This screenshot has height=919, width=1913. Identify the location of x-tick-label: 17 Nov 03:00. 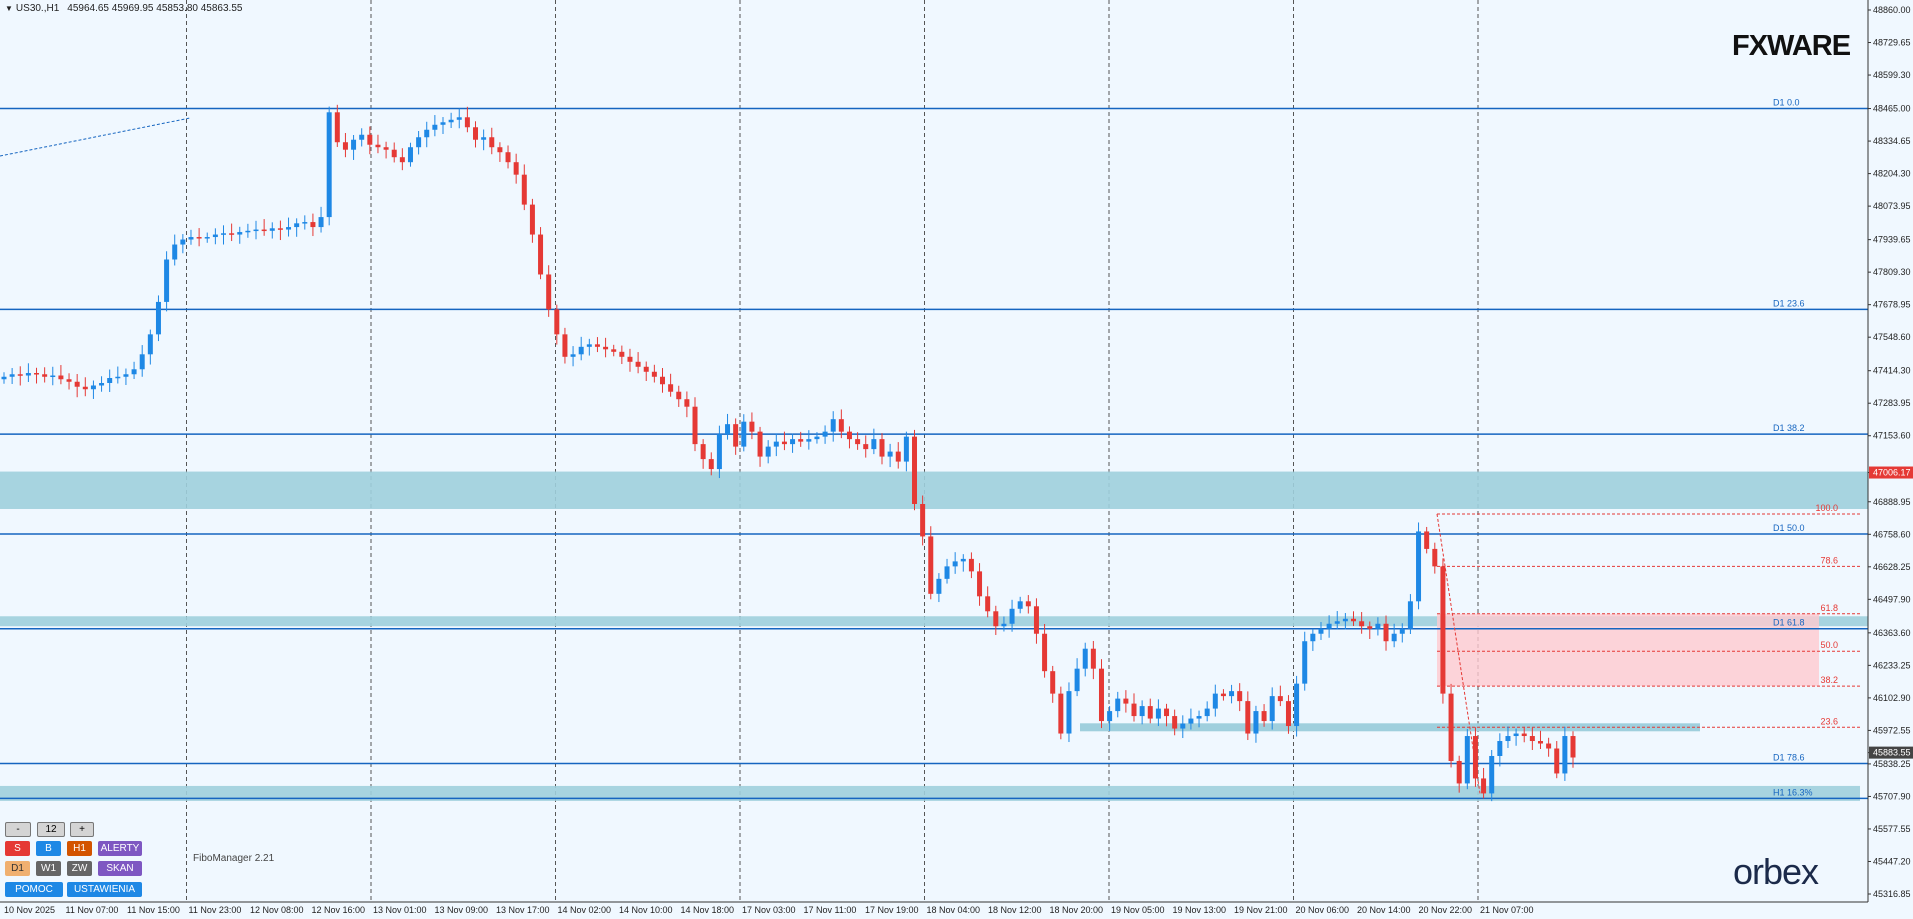
(769, 910).